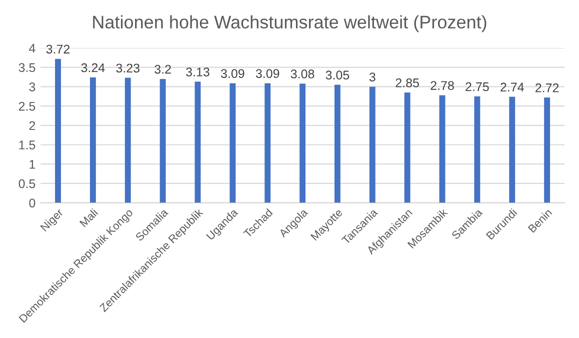 The height and width of the screenshot is (338, 579). I want to click on data-label: 3.24, so click(93, 67).